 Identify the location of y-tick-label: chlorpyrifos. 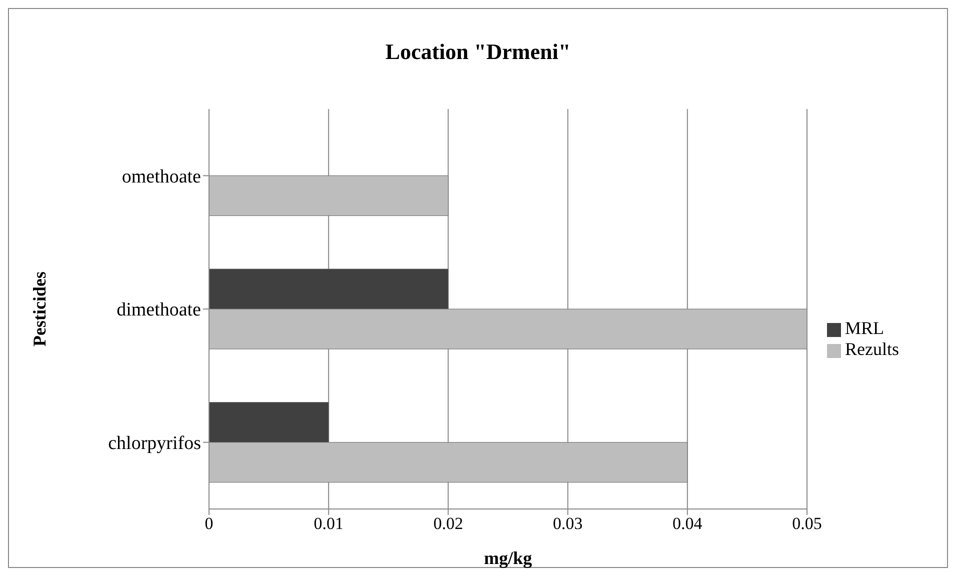
(154, 443).